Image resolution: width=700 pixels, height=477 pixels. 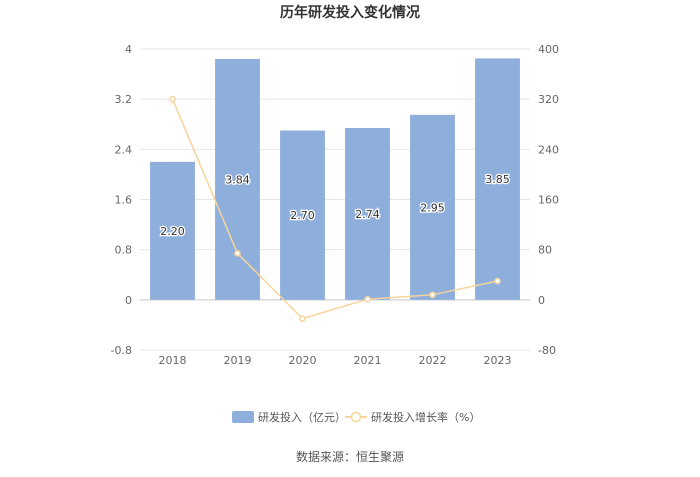 I want to click on legend-item-line: 研发投入增长率（%）, so click(x=412, y=417).